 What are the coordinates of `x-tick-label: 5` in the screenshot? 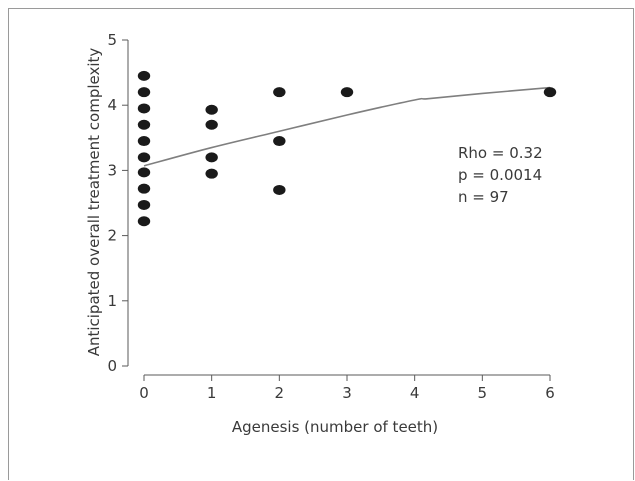 It's located at (483, 393).